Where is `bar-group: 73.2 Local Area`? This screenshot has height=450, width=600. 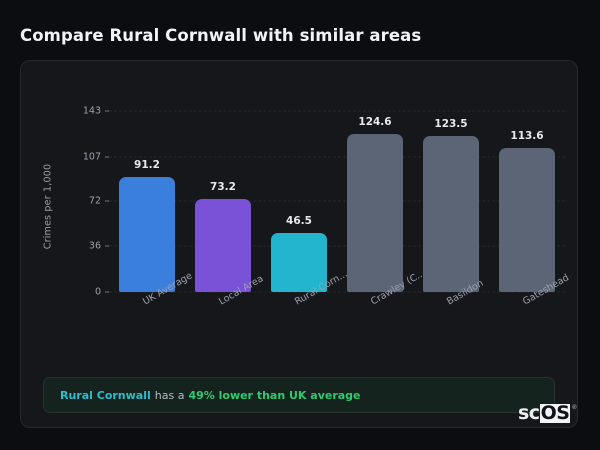 bar-group: 73.2 Local Area is located at coordinates (230, 184).